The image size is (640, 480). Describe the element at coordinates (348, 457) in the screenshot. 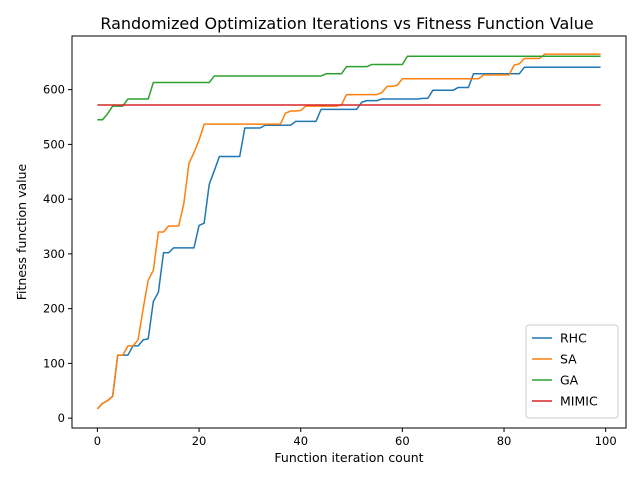

I see `x-axis-label: Function iteration count` at that location.